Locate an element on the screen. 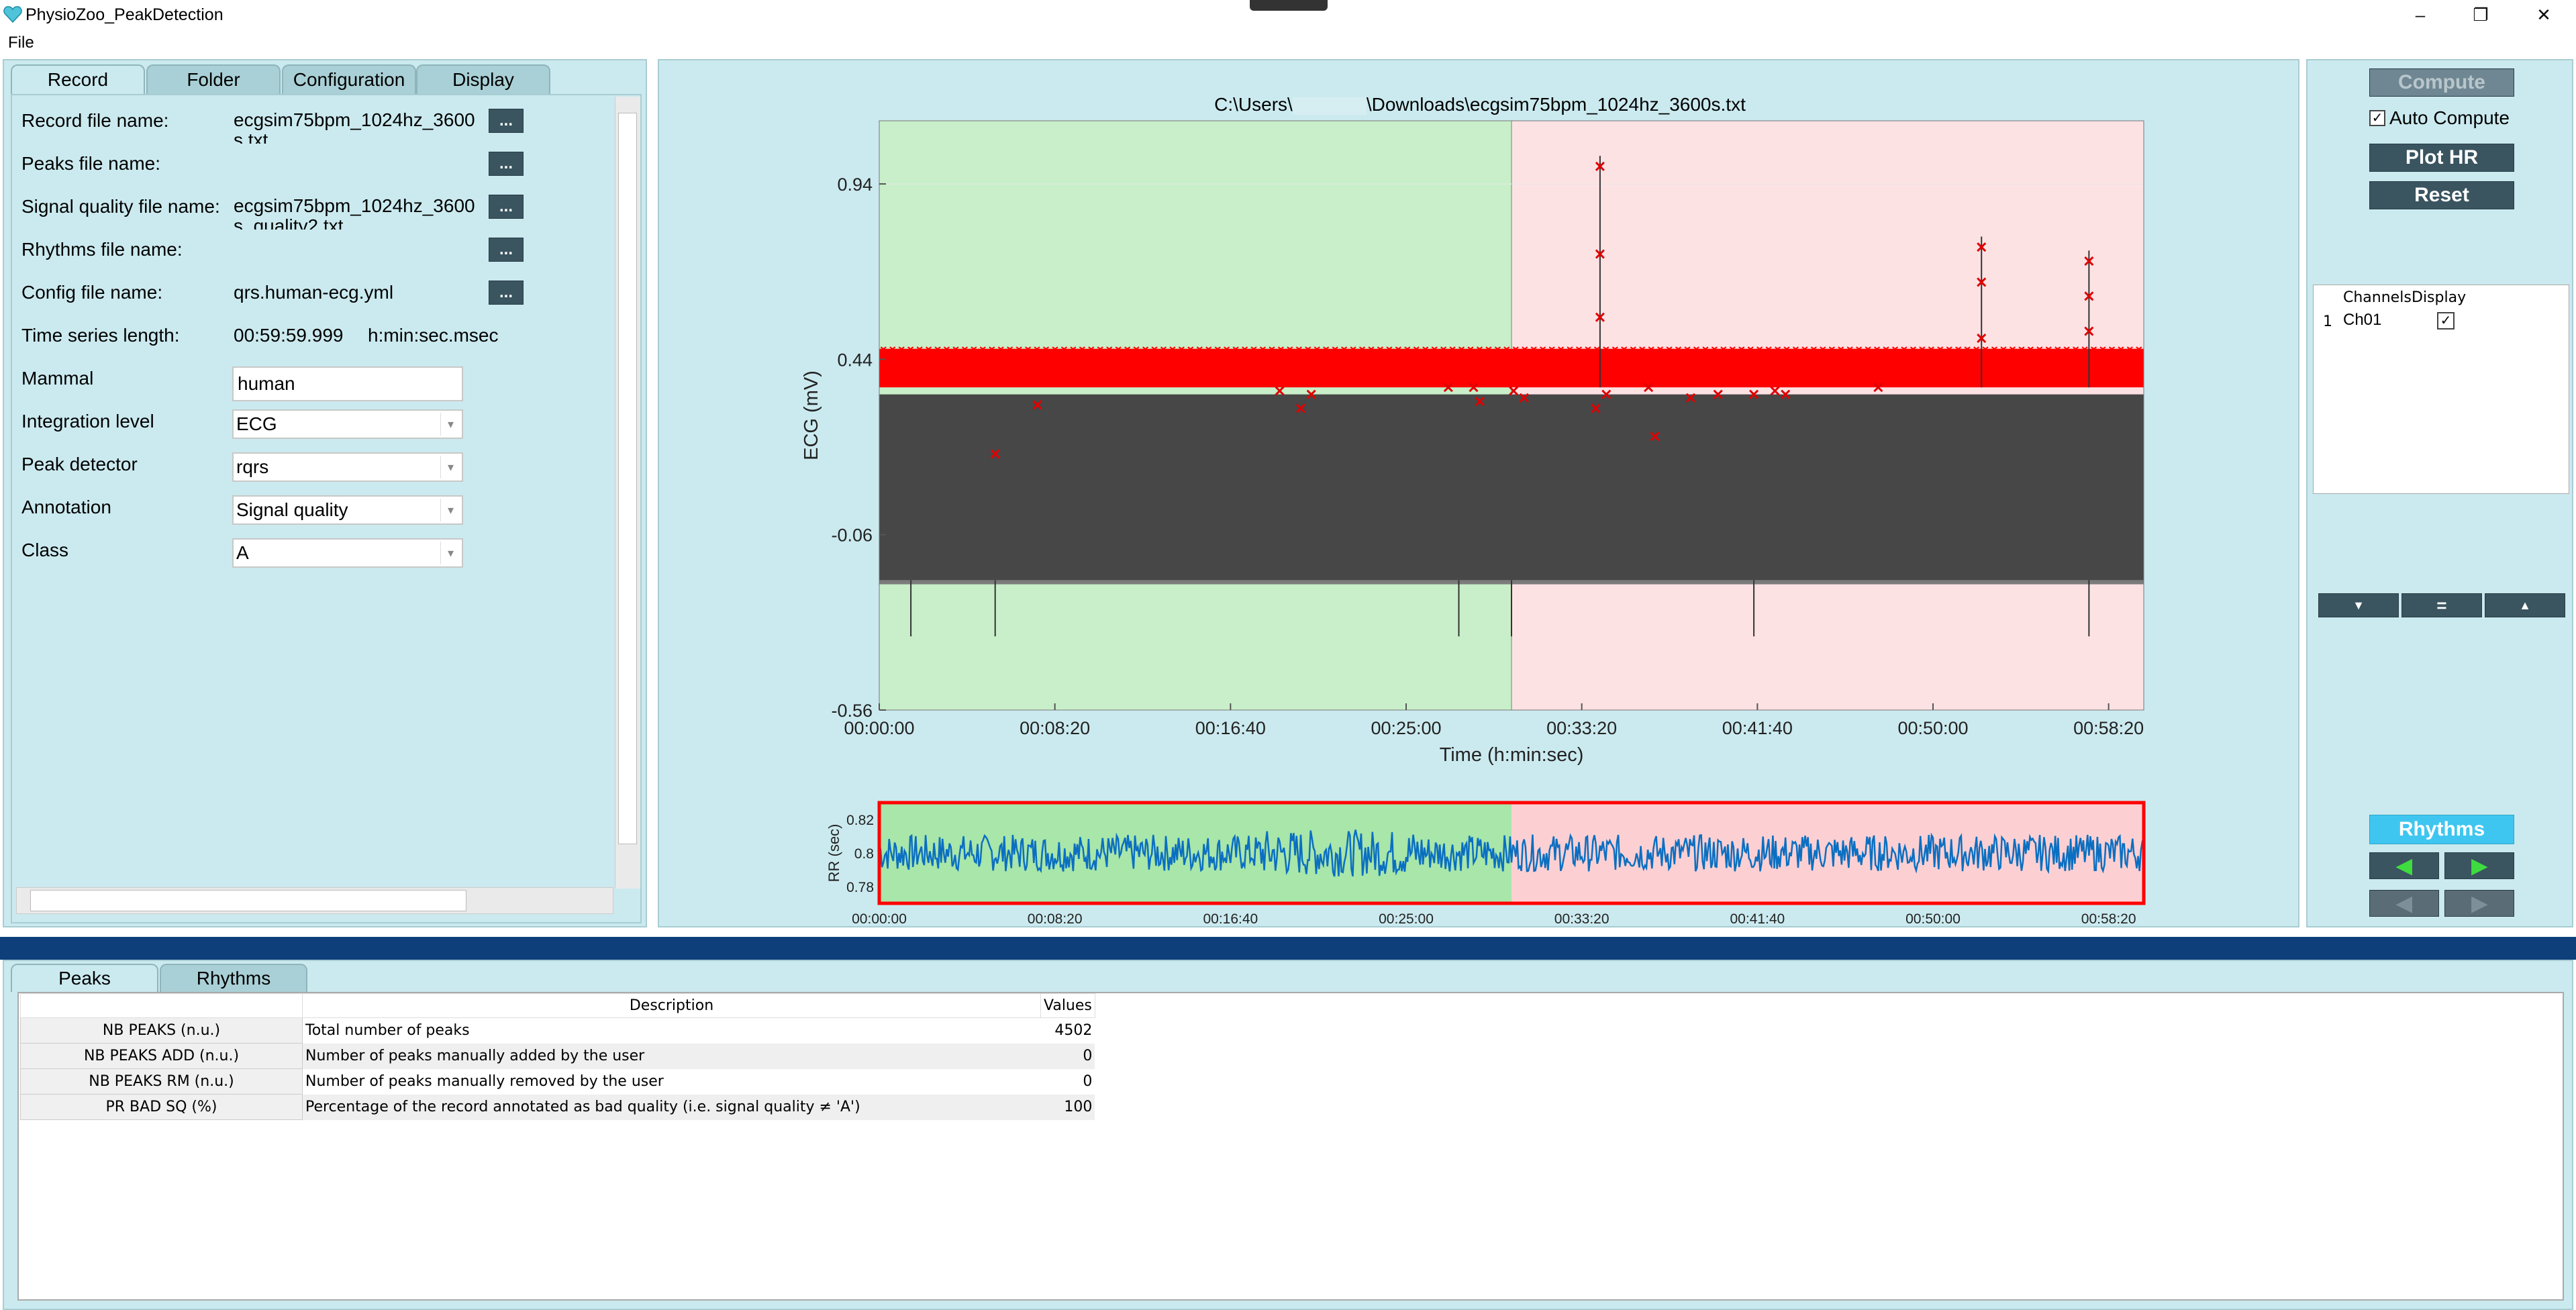  integration-select: ECG ▾ is located at coordinates (347, 424).